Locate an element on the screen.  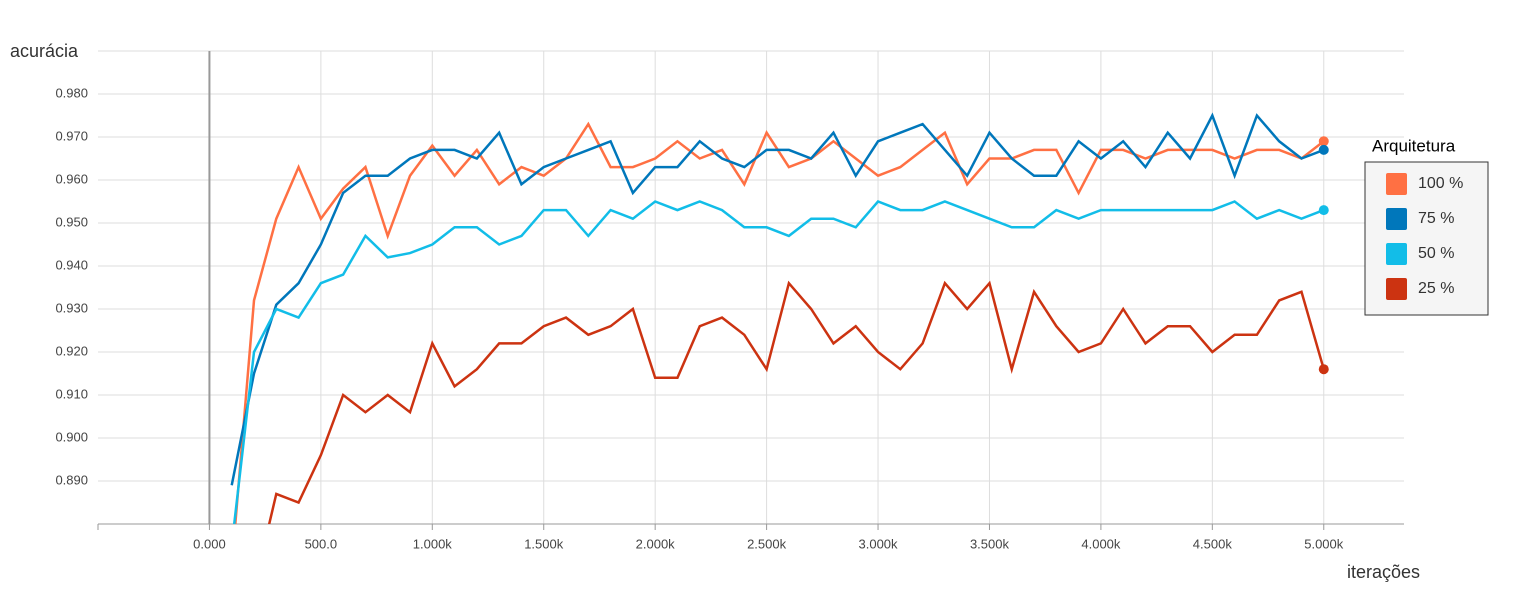
x-tick-label: 5.000k is located at coordinates (1324, 543).